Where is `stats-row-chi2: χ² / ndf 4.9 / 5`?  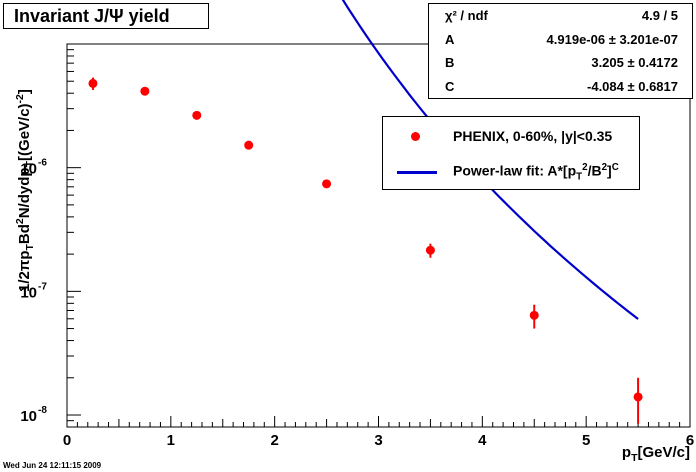
stats-row-chi2: χ² / ndf 4.9 / 5 is located at coordinates (560, 16).